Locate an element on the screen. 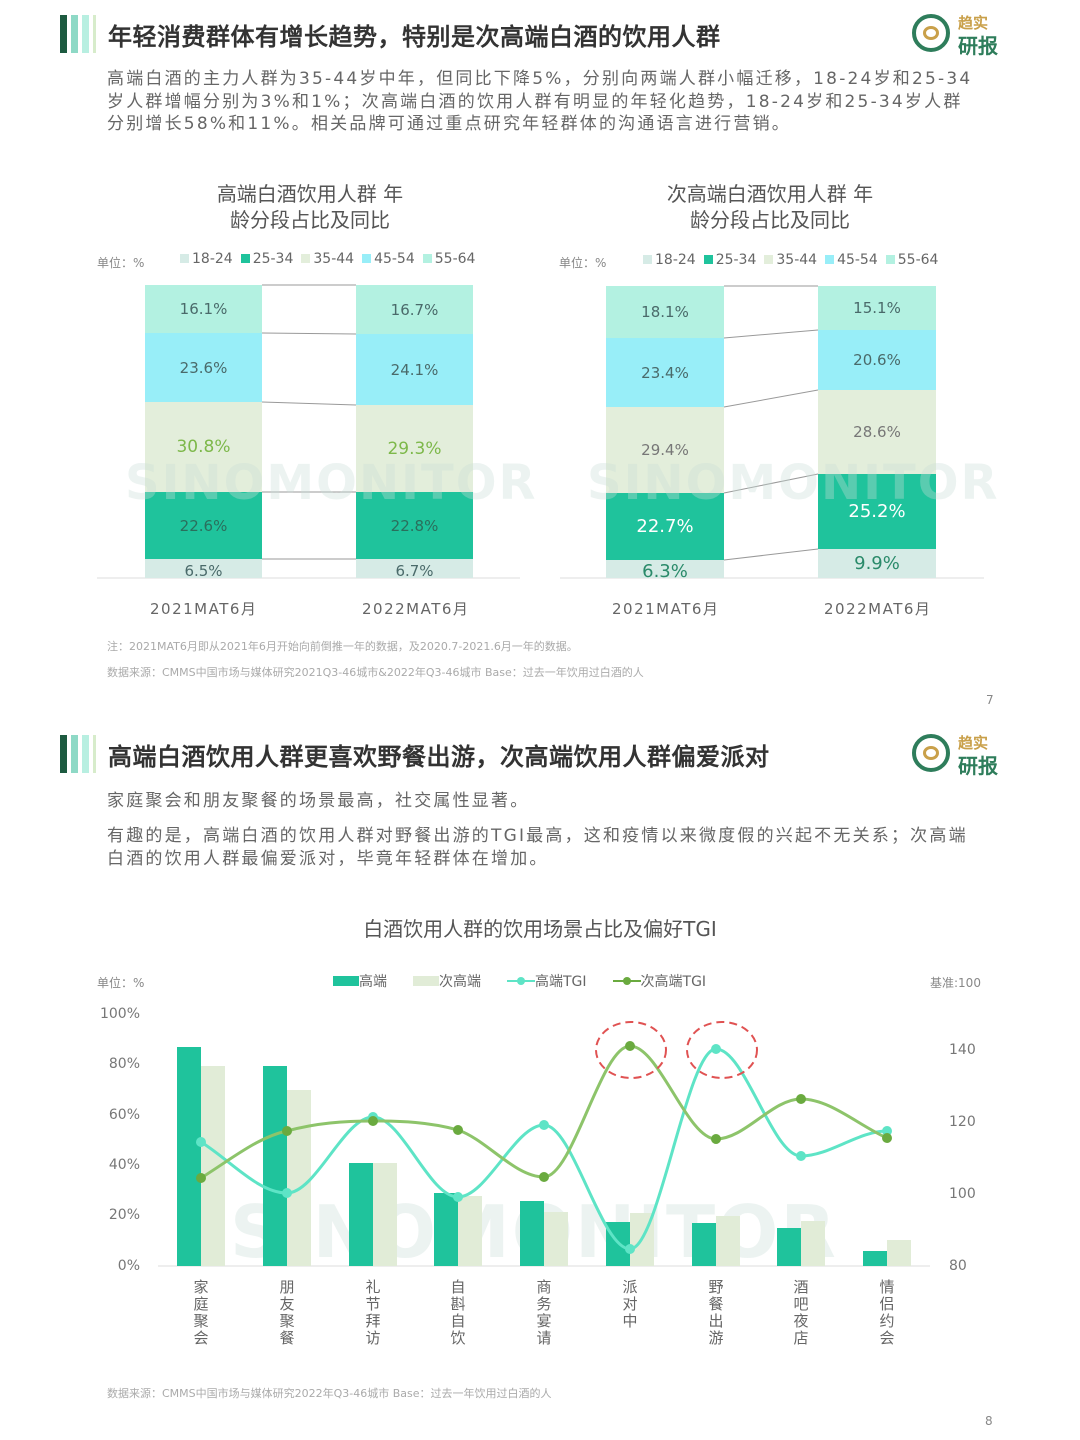 The width and height of the screenshot is (1080, 1440). bar-segment-25-34: 22.6% is located at coordinates (203, 525).